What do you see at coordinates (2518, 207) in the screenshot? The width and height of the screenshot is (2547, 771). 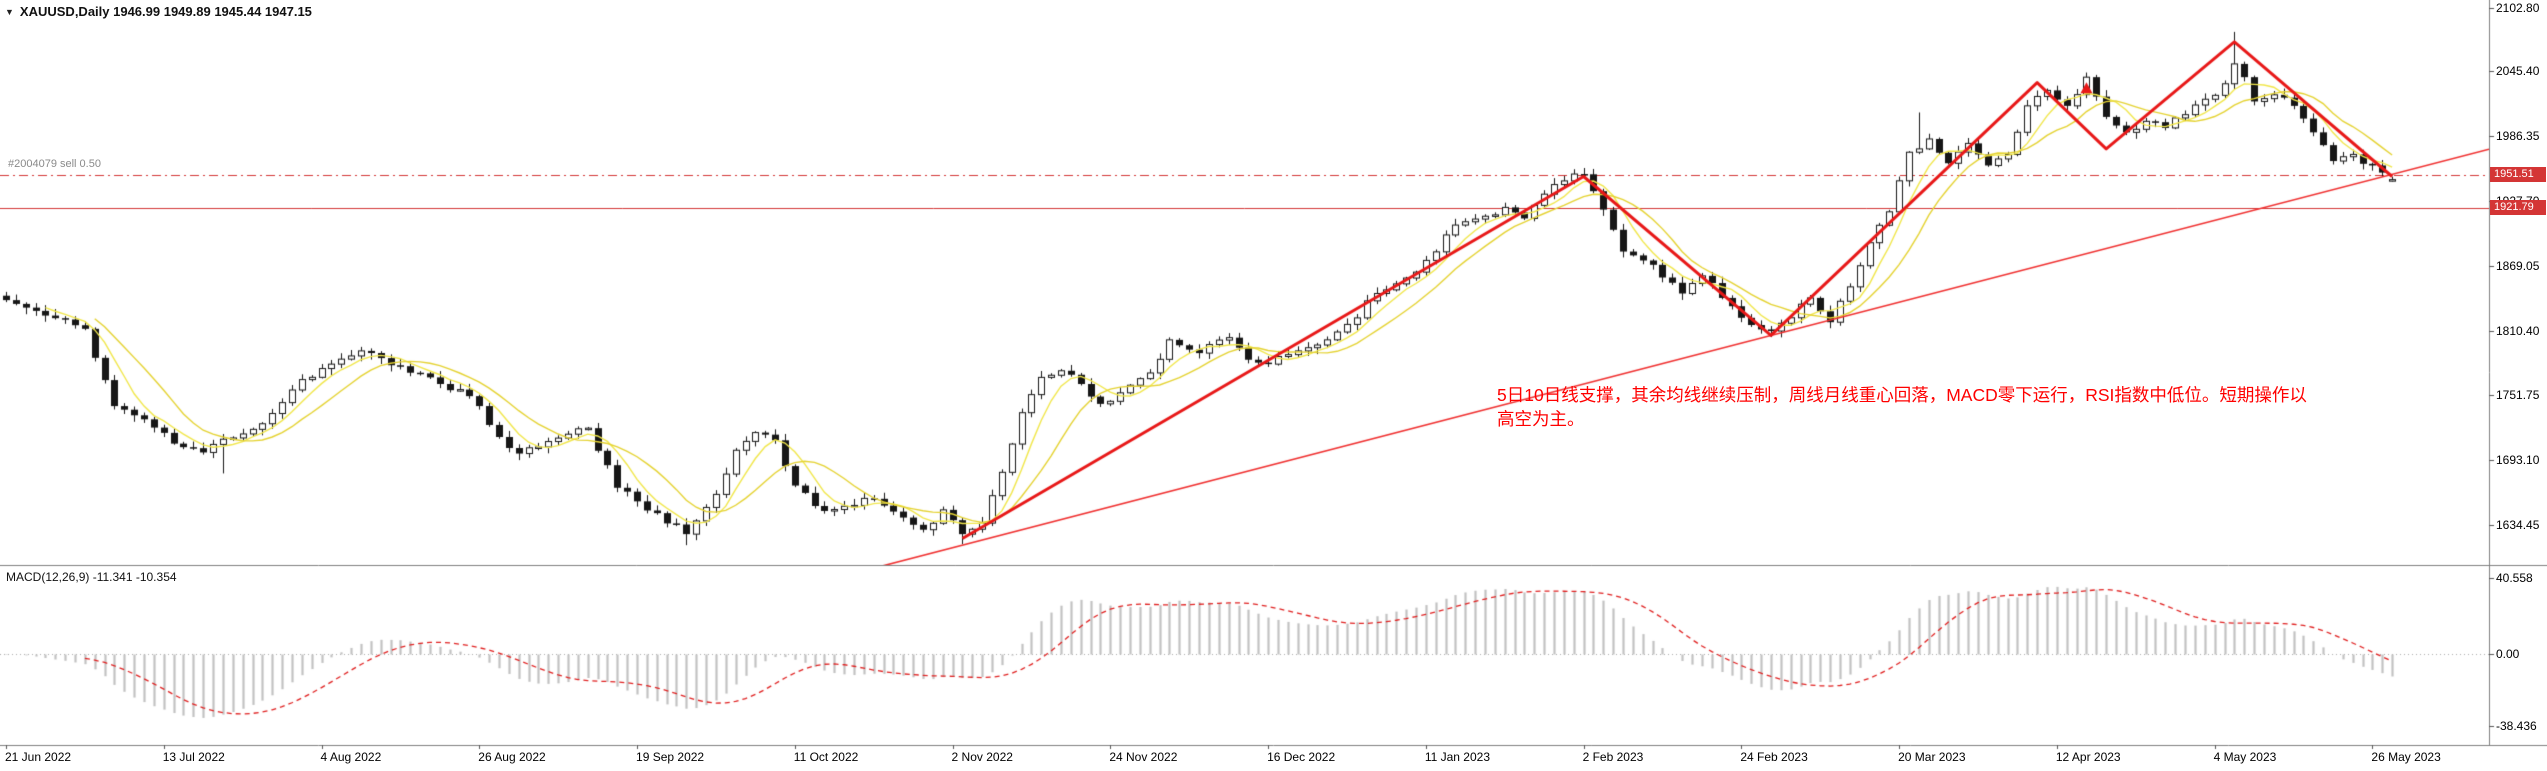 I see `price-badge-level: 1921.79` at bounding box center [2518, 207].